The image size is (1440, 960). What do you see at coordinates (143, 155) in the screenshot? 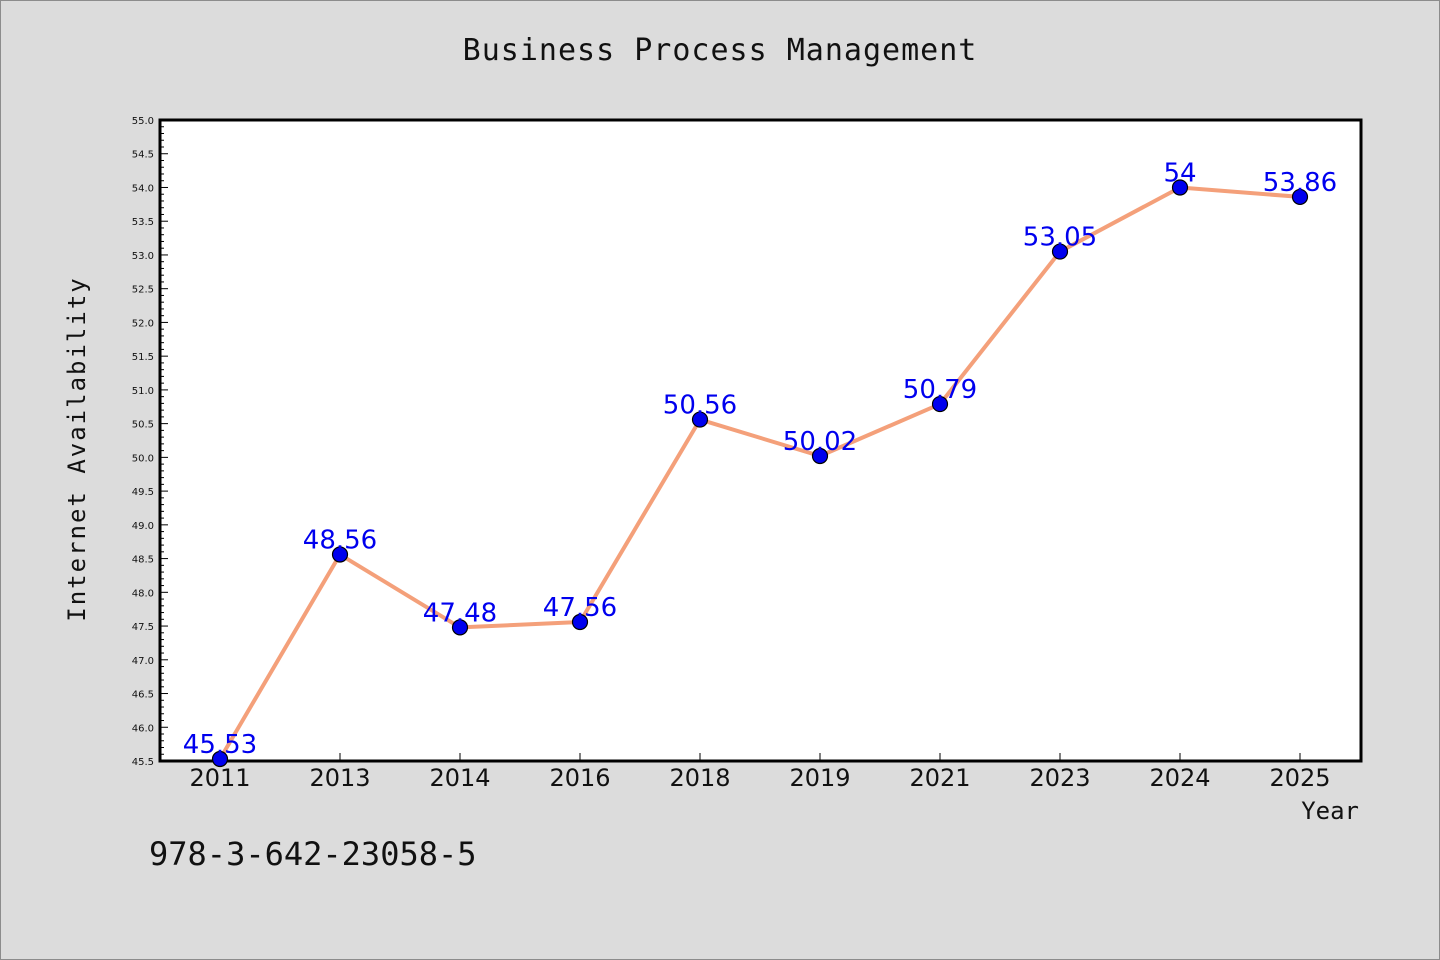
I see `y-tick-label: 54.5` at bounding box center [143, 155].